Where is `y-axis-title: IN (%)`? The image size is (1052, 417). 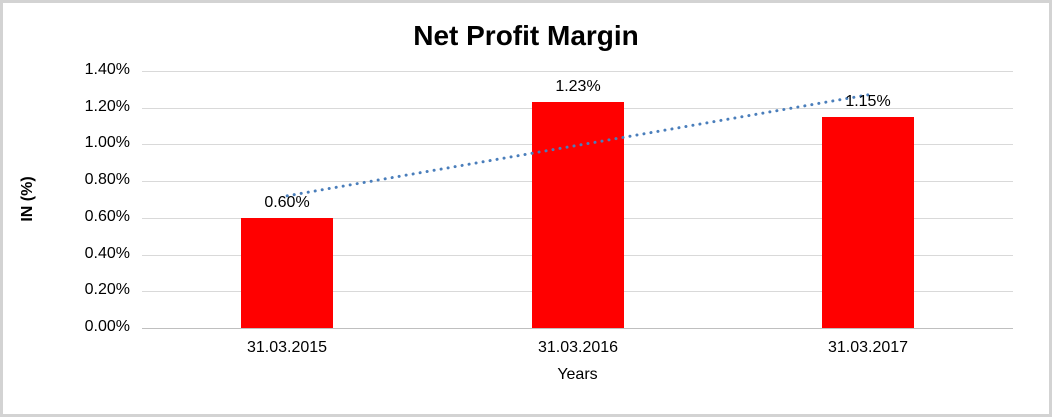
y-axis-title: IN (%) is located at coordinates (27, 199).